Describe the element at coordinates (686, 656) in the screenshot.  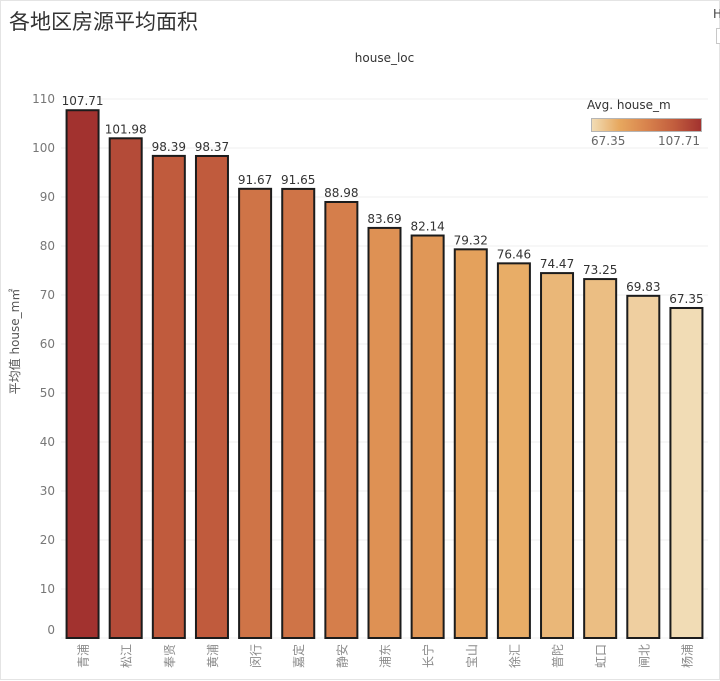
I see `x-tick-label-15: 杨浦` at that location.